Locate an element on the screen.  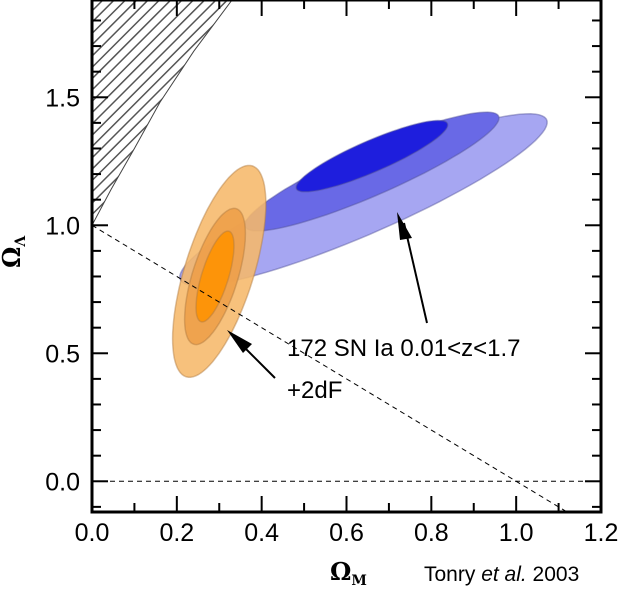
y-axis-title: ΩΛ is located at coordinates (14, 251).